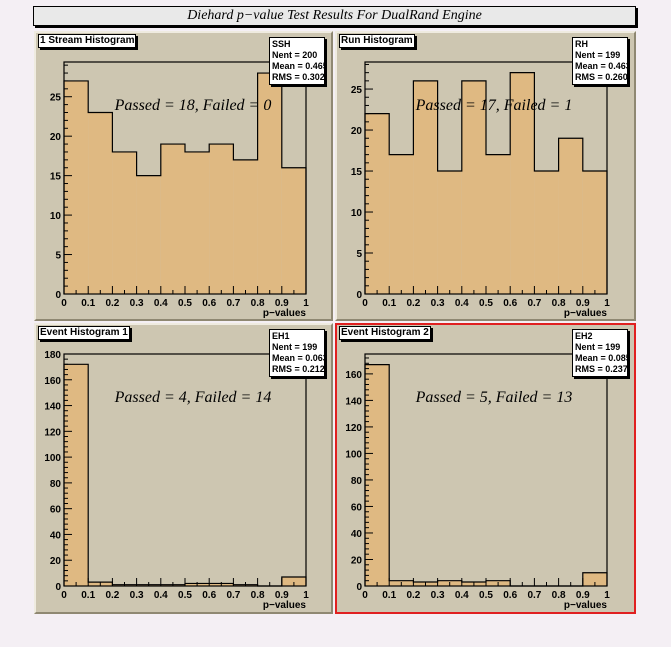 The image size is (671, 647). Describe the element at coordinates (298, 66) in the screenshot. I see `stats-mean: Mean = 0.465` at that location.